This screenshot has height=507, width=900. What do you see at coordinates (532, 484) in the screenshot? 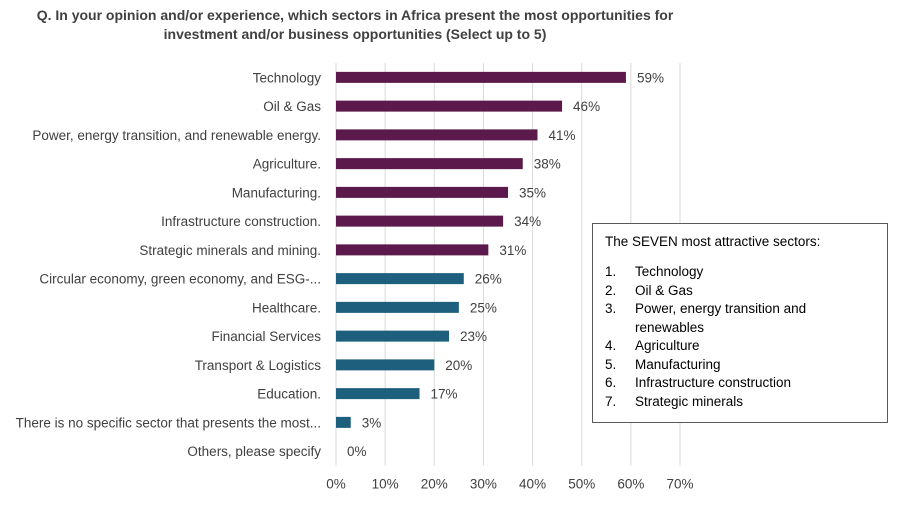
I see `x-tick-label: 40%` at bounding box center [532, 484].